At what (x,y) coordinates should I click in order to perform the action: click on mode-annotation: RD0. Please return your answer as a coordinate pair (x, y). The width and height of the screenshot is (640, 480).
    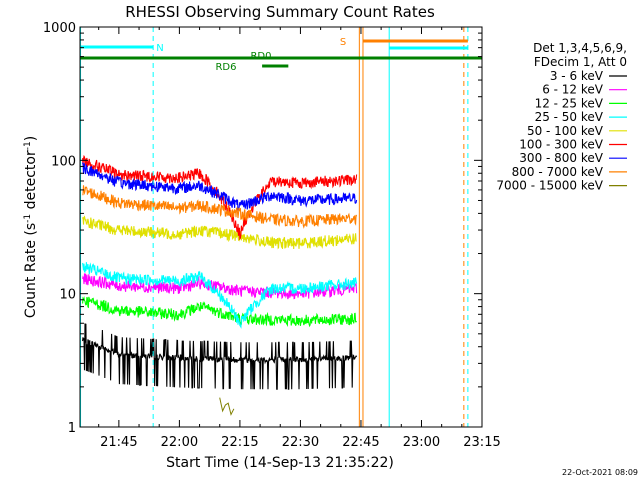
    Looking at the image, I should click on (260, 56).